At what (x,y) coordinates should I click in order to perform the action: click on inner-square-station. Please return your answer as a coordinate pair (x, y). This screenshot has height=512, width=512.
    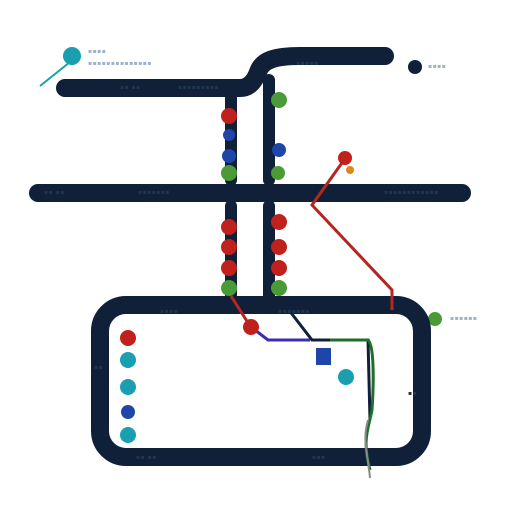
    Looking at the image, I should click on (323, 356).